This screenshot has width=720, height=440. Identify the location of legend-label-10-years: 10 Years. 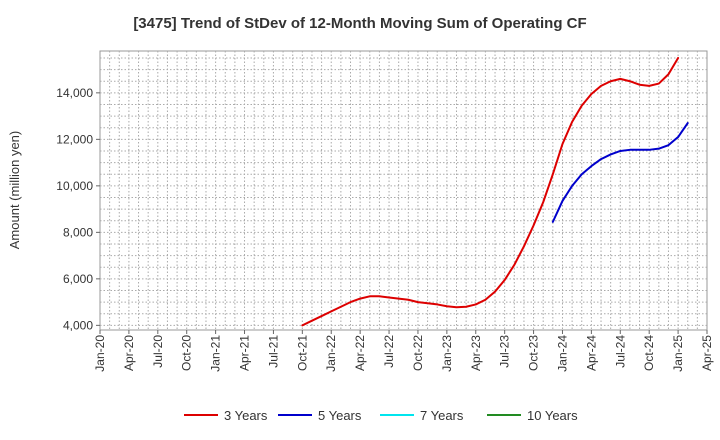
(552, 415).